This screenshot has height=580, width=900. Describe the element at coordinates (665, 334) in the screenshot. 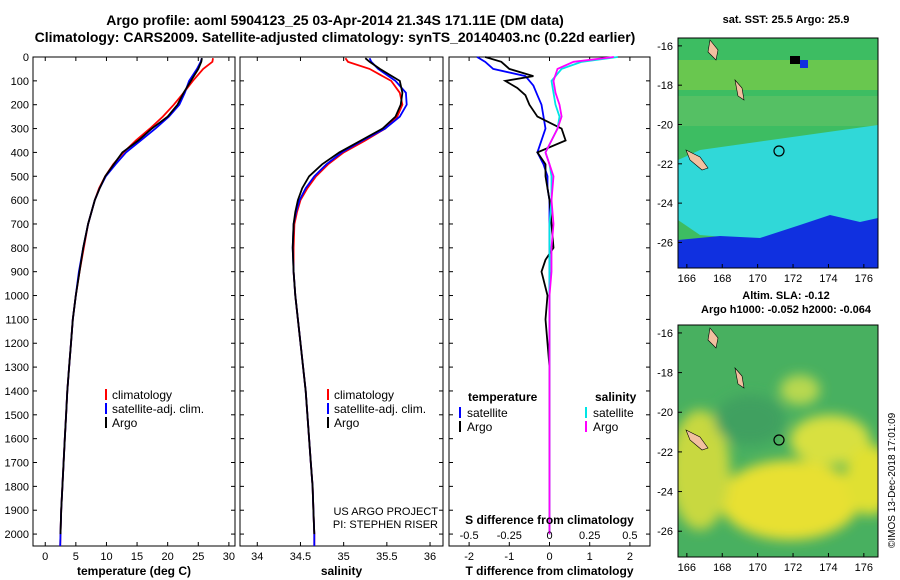

I see `map-y-tick-label: -16` at that location.